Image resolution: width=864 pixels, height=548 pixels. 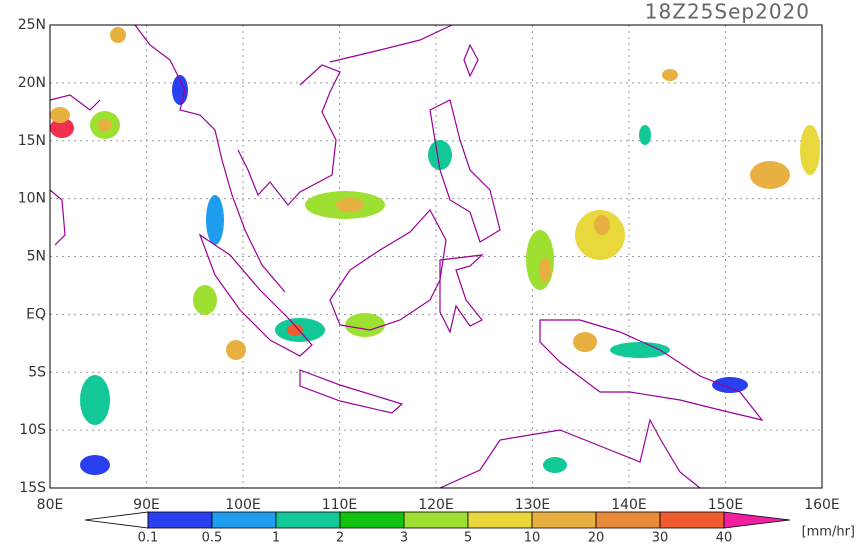 I want to click on lon-tick-label: 150E, so click(x=726, y=505).